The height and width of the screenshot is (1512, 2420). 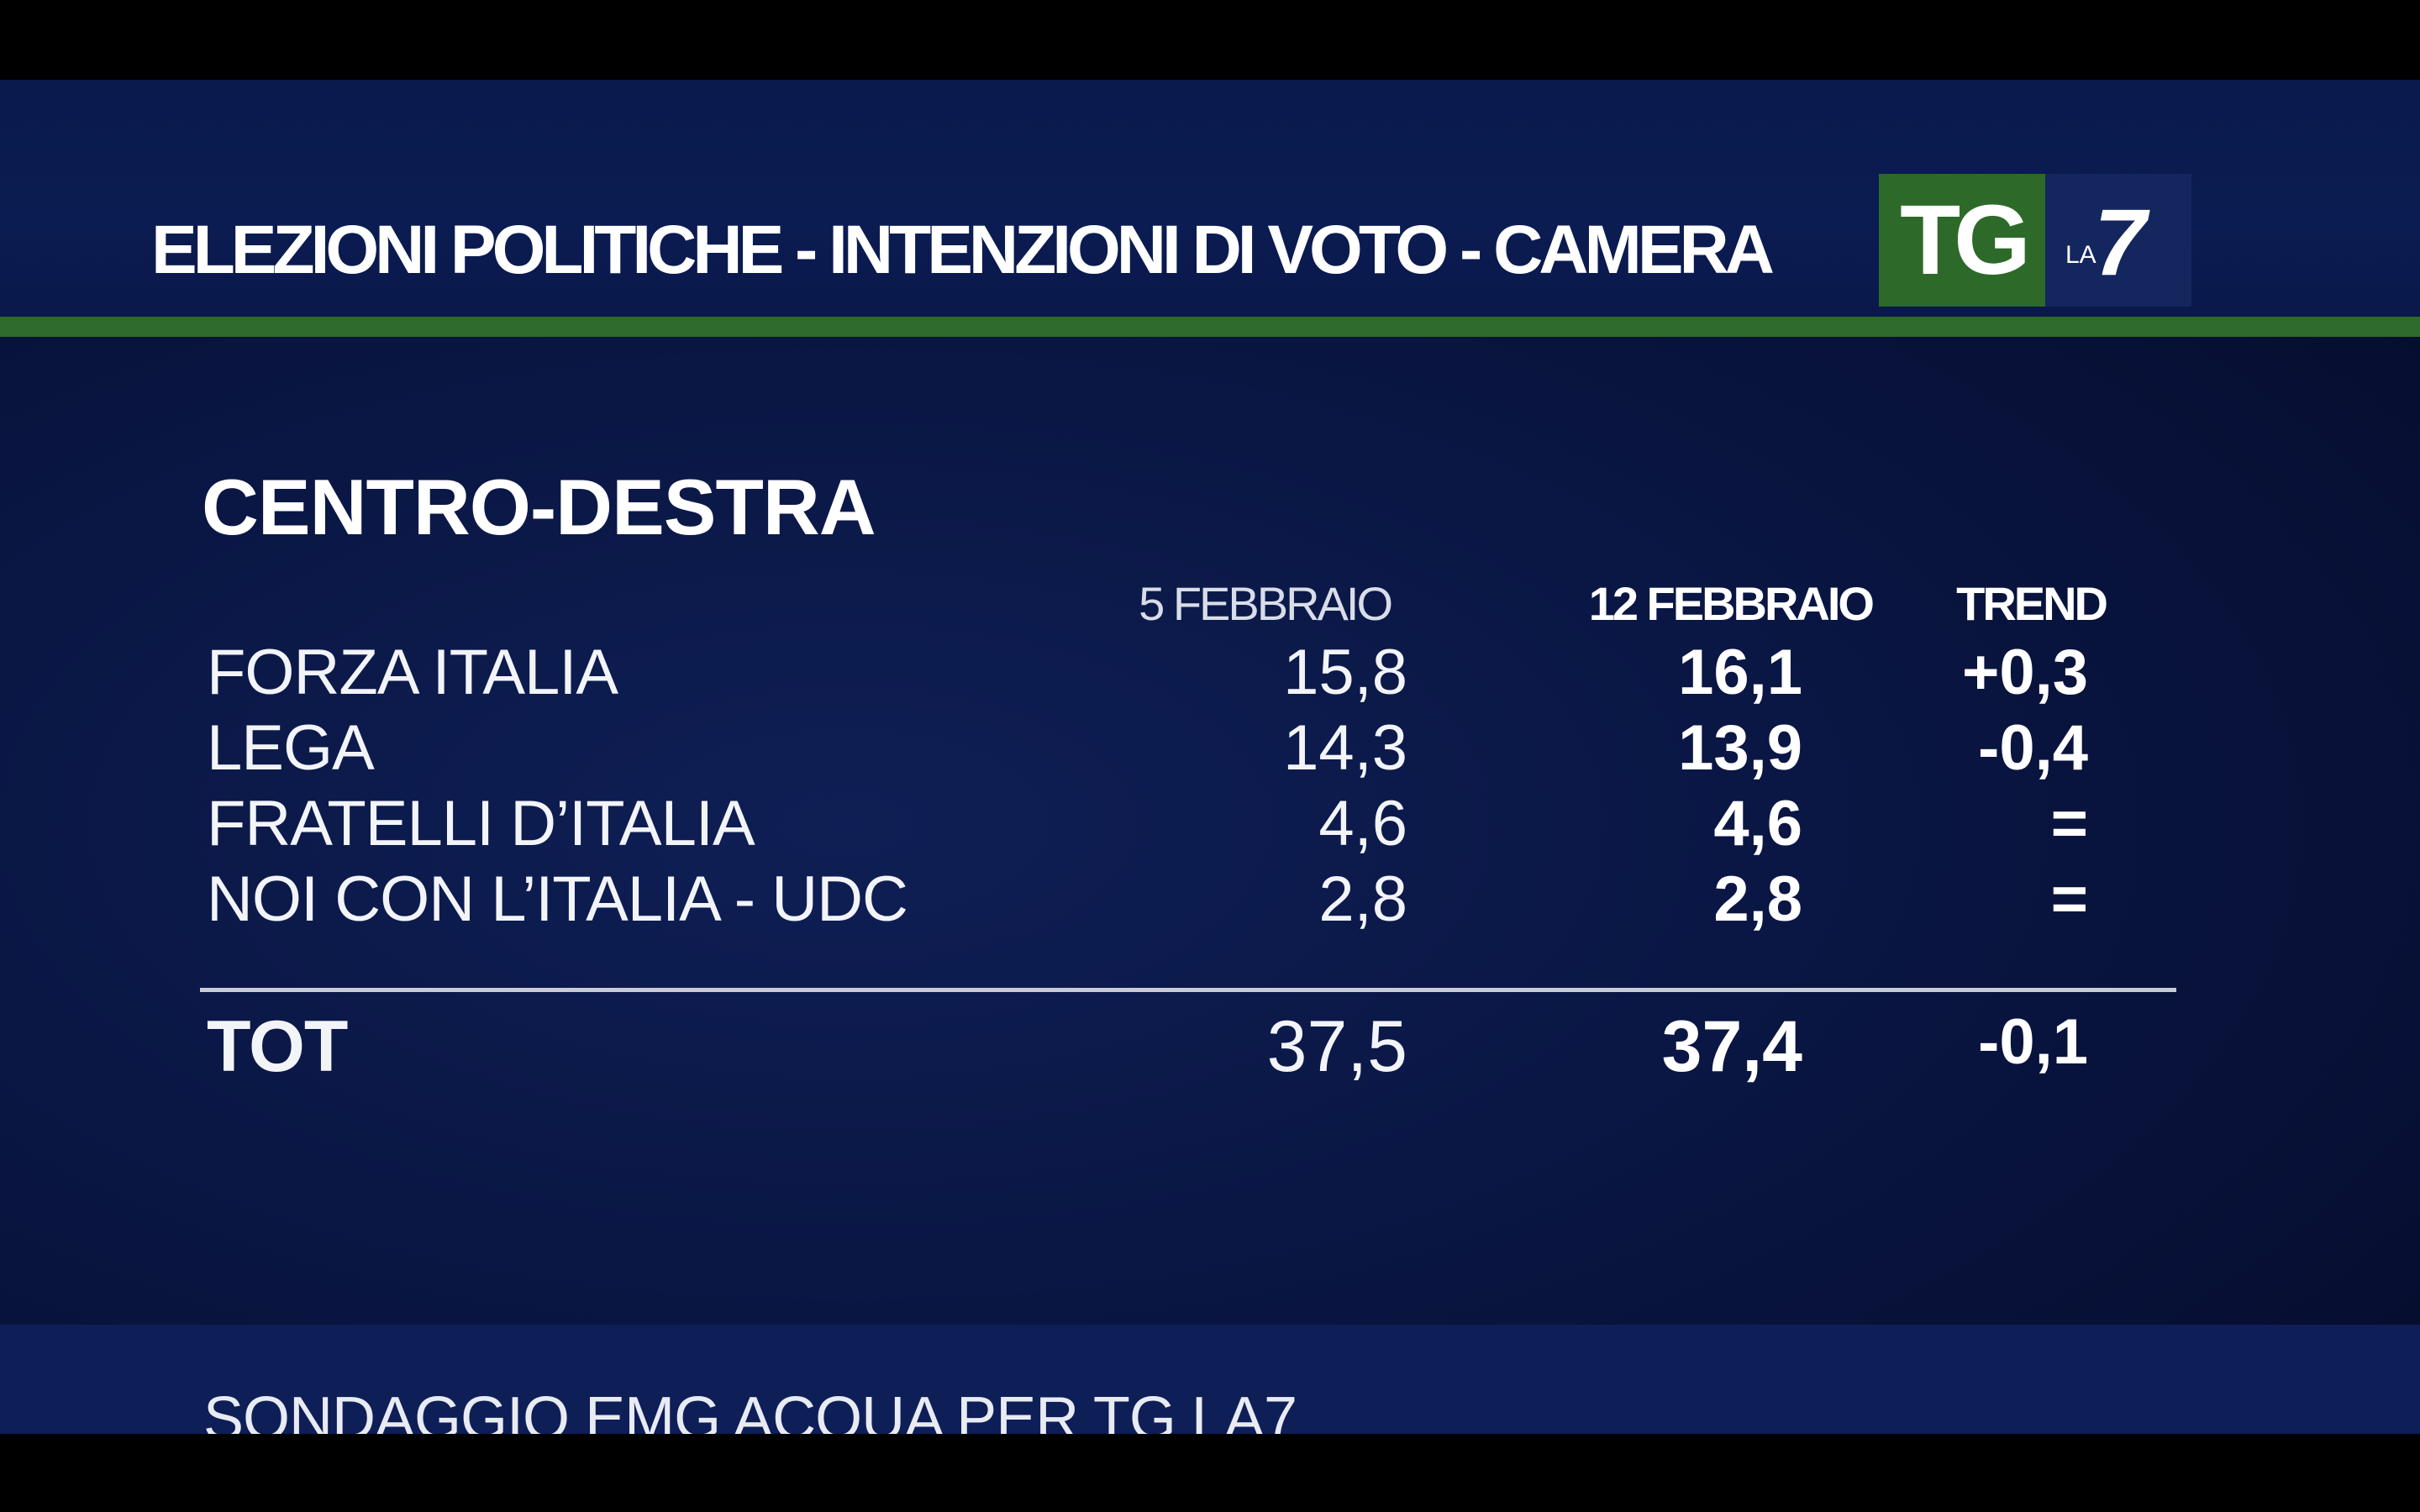 What do you see at coordinates (1210, 1048) in the screenshot?
I see `total-row: TOT 37,5 37,4 -0,1` at bounding box center [1210, 1048].